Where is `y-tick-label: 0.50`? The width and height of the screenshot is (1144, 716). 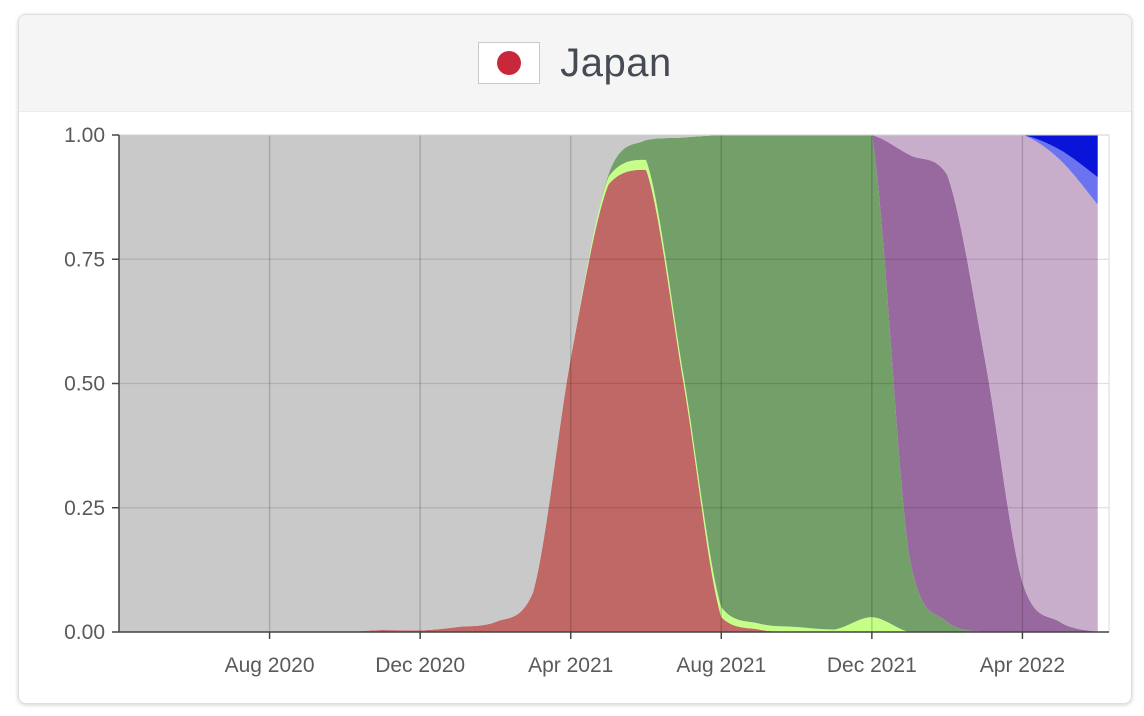
y-tick-label: 0.50 is located at coordinates (84, 384).